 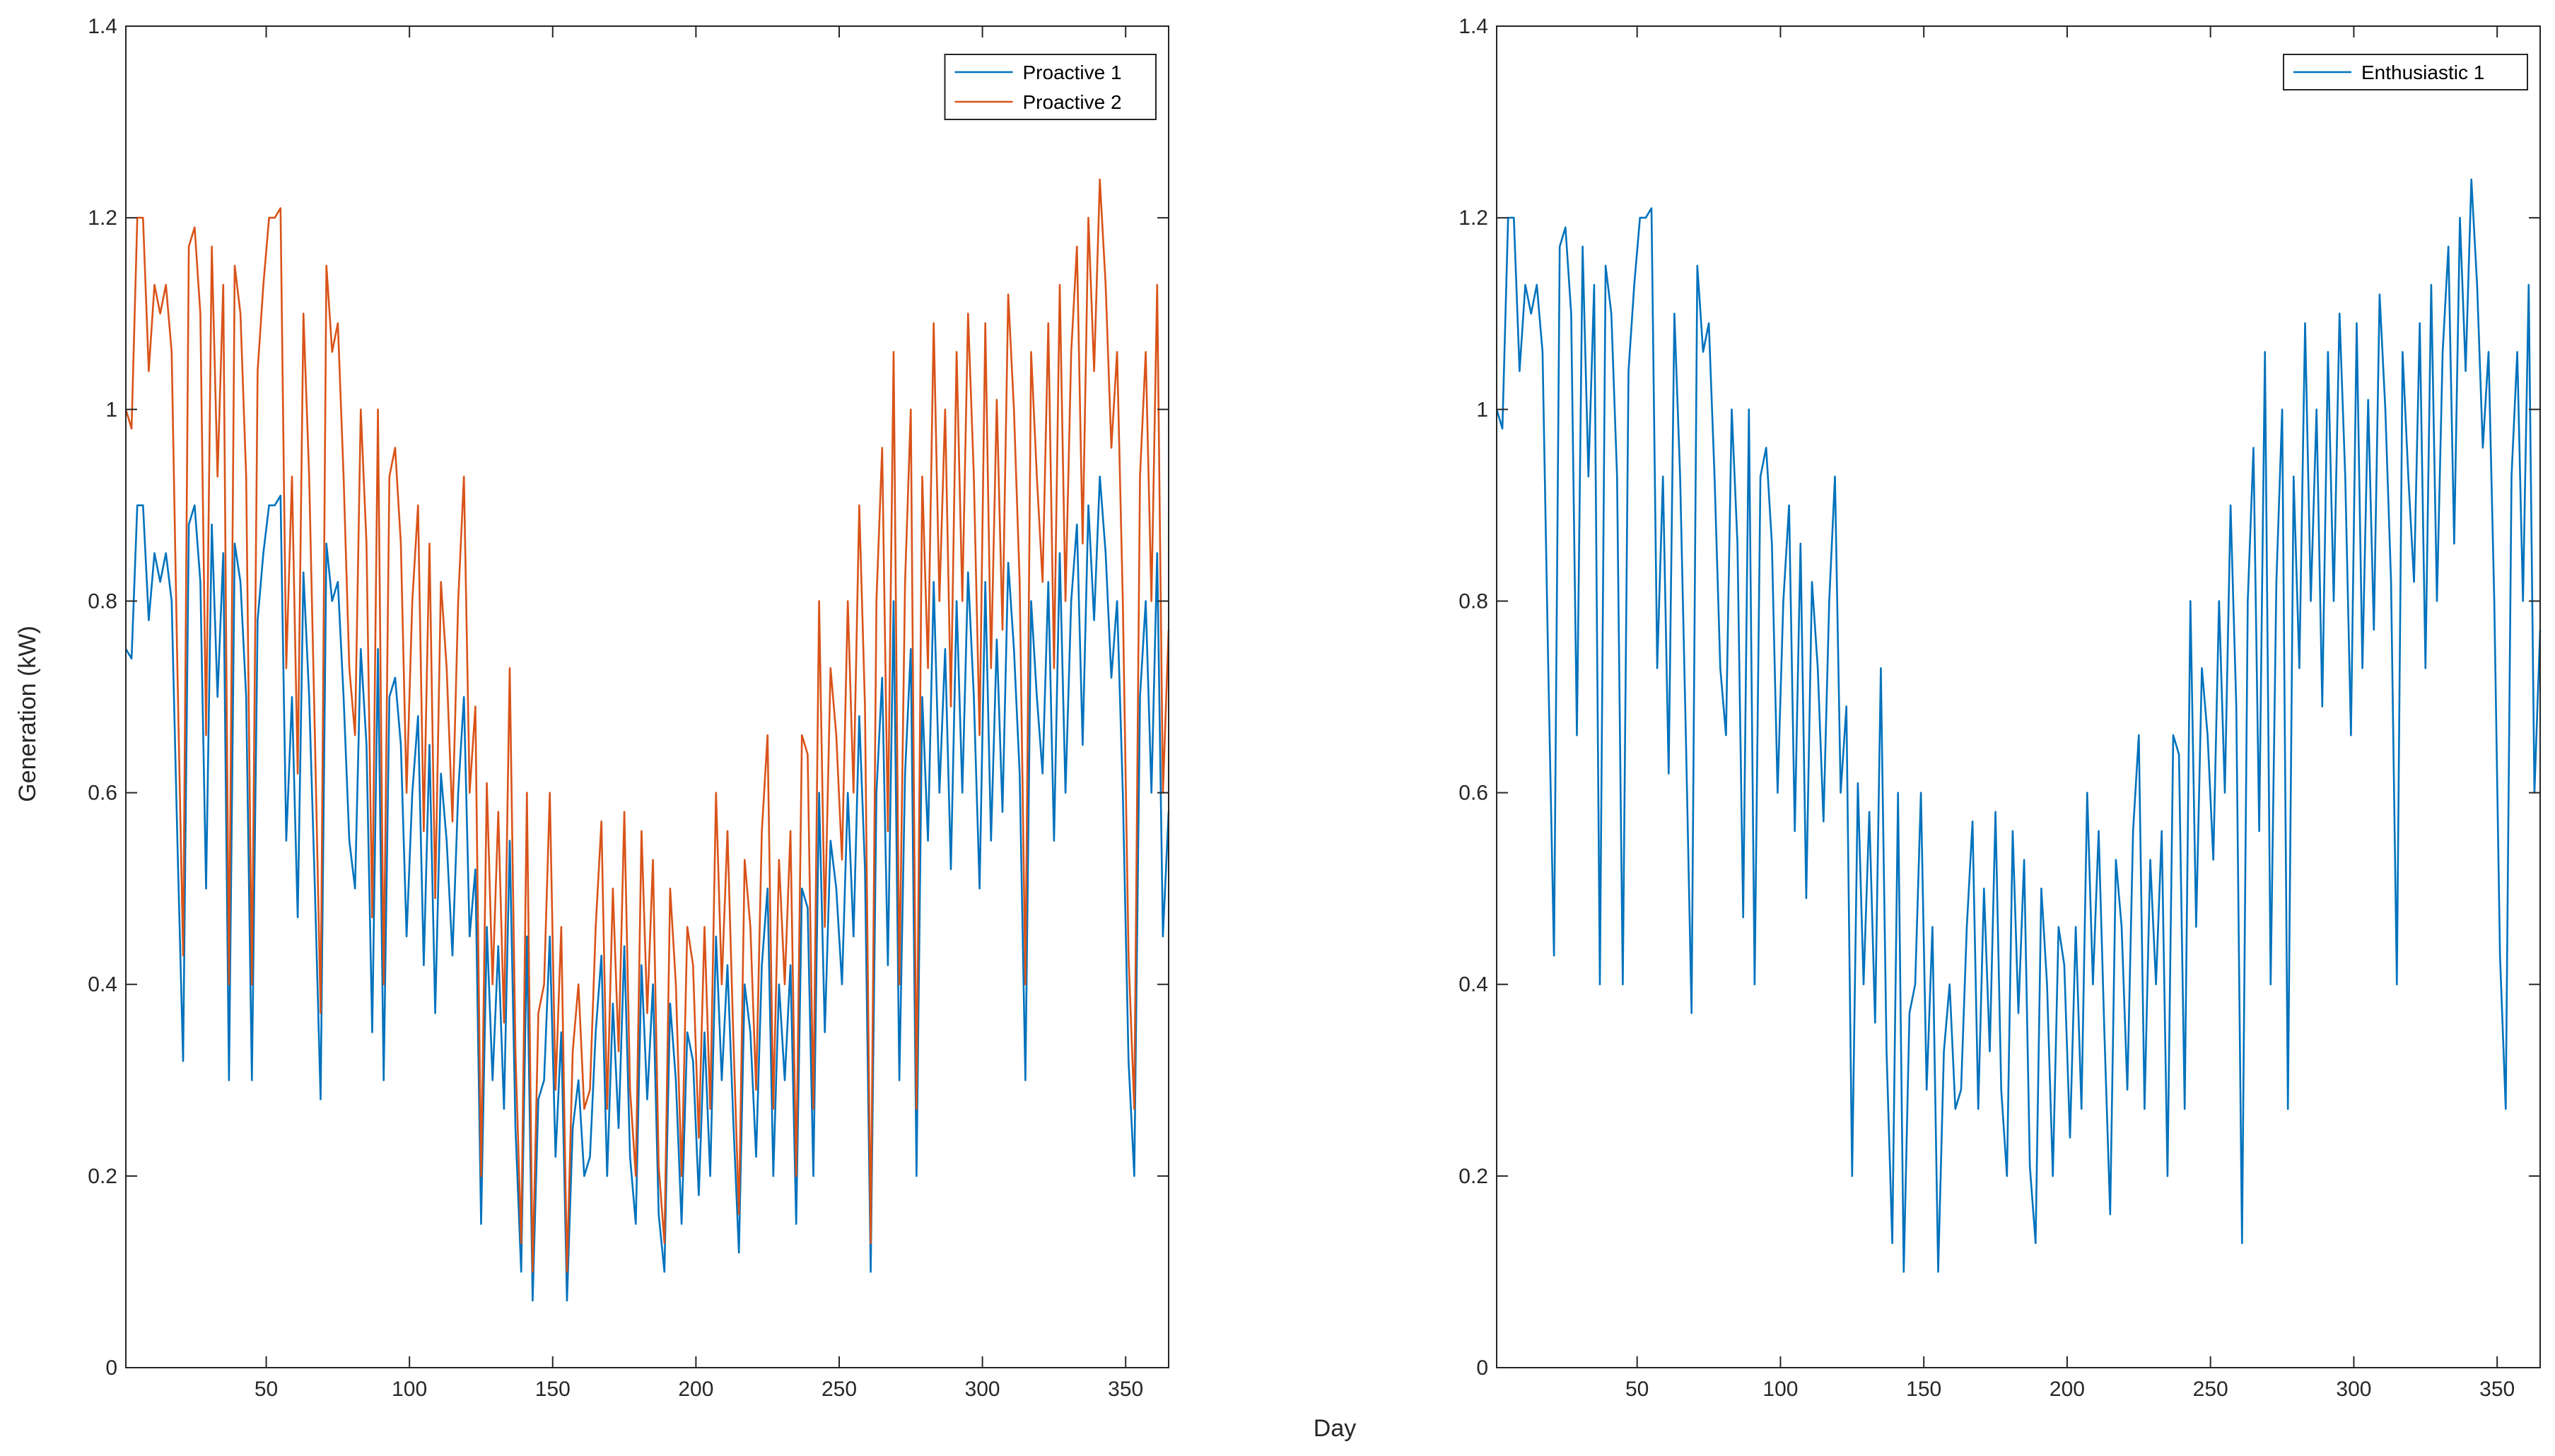 What do you see at coordinates (266, 1390) in the screenshot?
I see `chart-left-x-tick-label: 50` at bounding box center [266, 1390].